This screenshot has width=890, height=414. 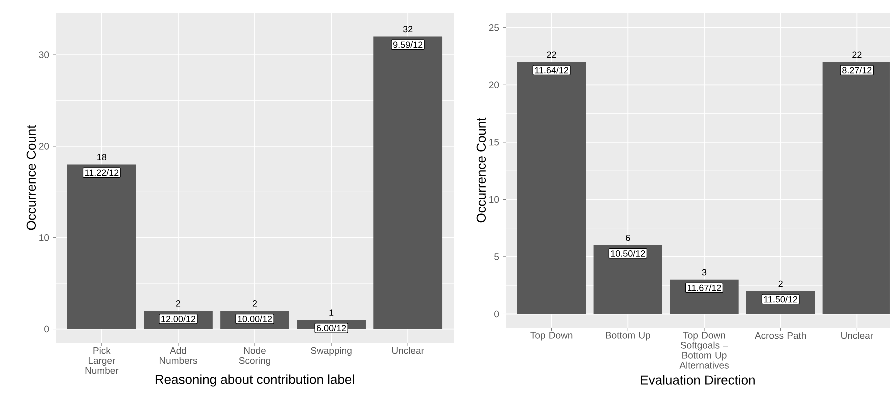 I want to click on x-tick-label: Across Path, so click(x=780, y=336).